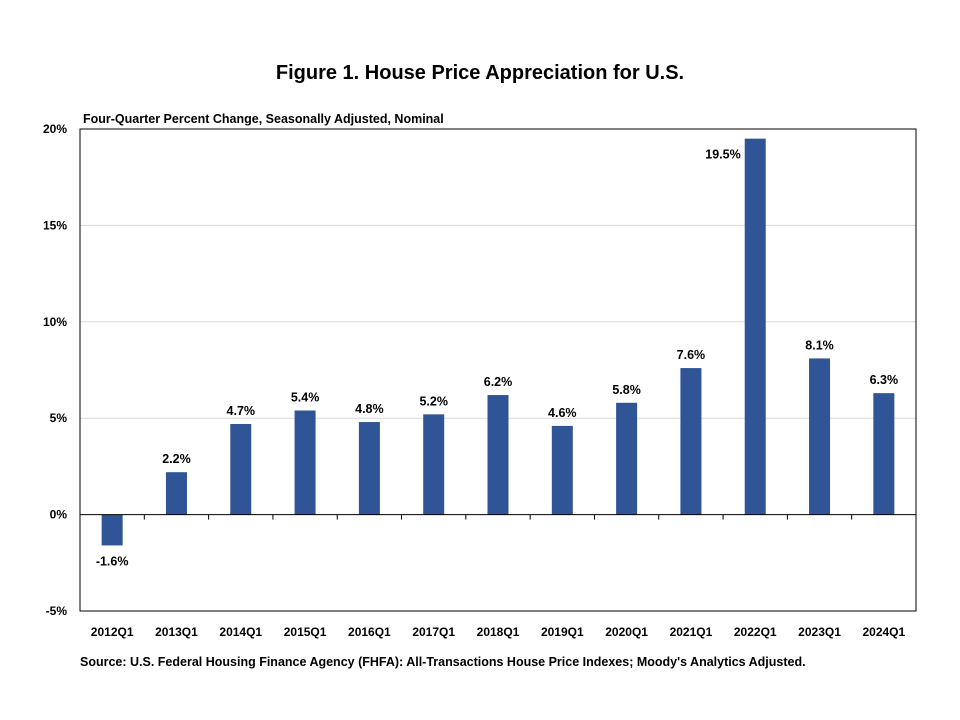  What do you see at coordinates (369, 632) in the screenshot?
I see `x-tick-label: 2016Q1` at bounding box center [369, 632].